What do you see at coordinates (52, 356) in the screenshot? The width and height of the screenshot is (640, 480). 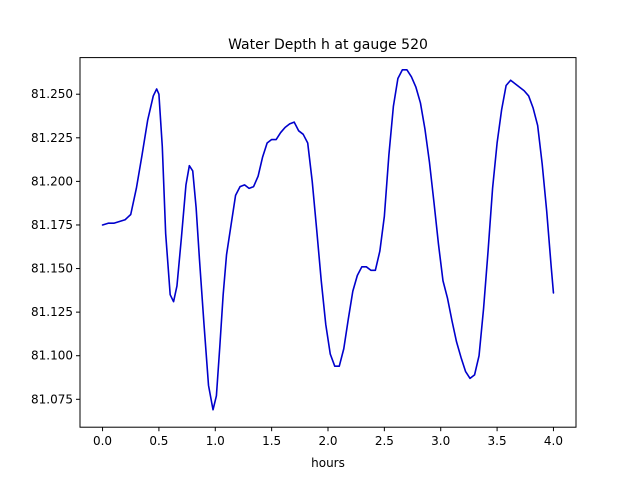 I see `y-tick-label: 81.100` at bounding box center [52, 356].